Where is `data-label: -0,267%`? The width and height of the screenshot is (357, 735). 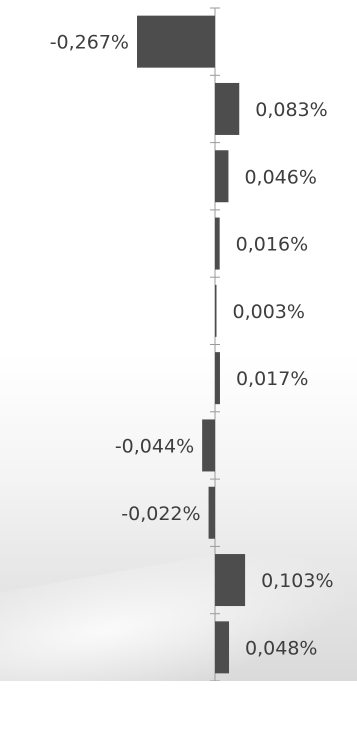
data-label: -0,267% is located at coordinates (89, 43).